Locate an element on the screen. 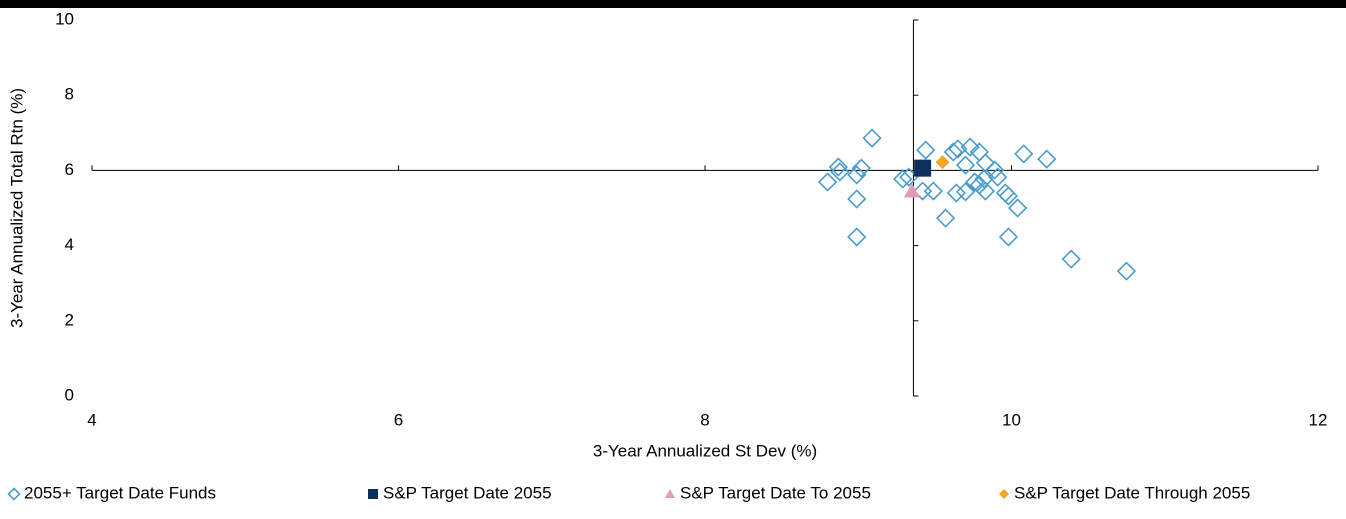 This screenshot has height=519, width=1346. x-tick-label: 4 is located at coordinates (91, 419).